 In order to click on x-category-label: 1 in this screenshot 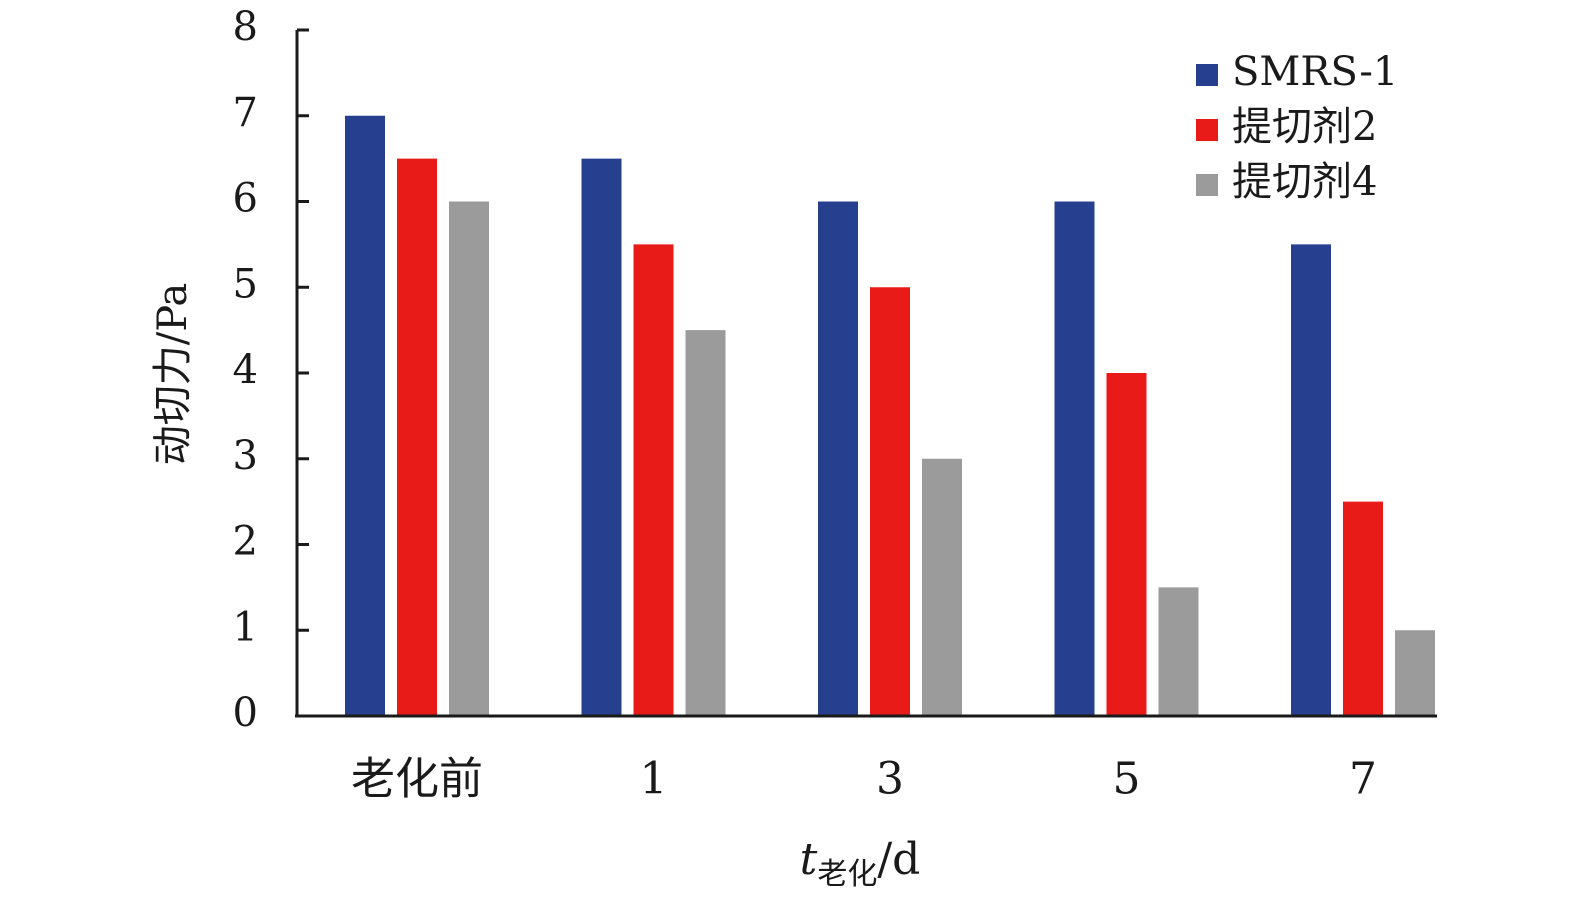, I will do `click(654, 779)`.